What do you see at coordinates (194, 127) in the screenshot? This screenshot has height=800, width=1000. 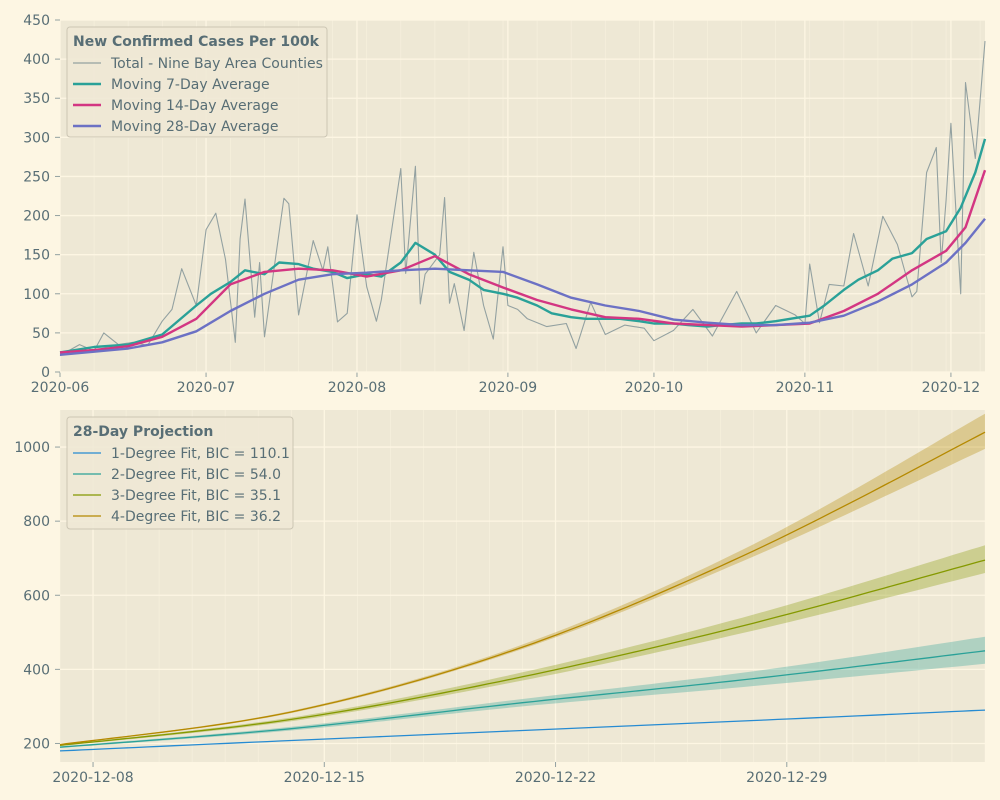 I see `legend-label: Moving 28-Day Average` at bounding box center [194, 127].